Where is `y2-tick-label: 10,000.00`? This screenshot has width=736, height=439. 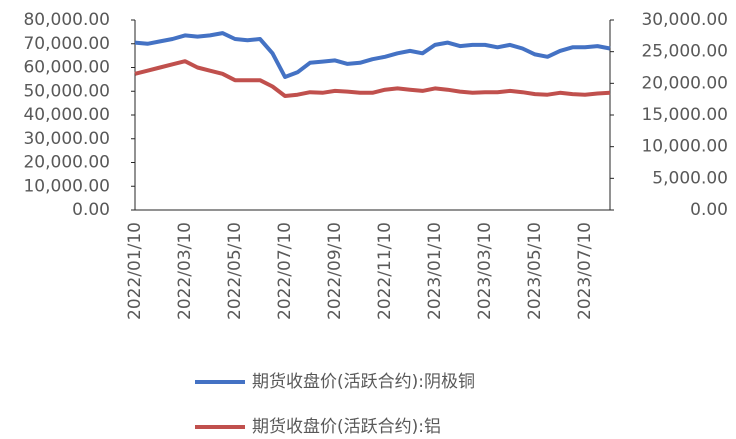
y2-tick-label: 10,000.00 is located at coordinates (684, 147).